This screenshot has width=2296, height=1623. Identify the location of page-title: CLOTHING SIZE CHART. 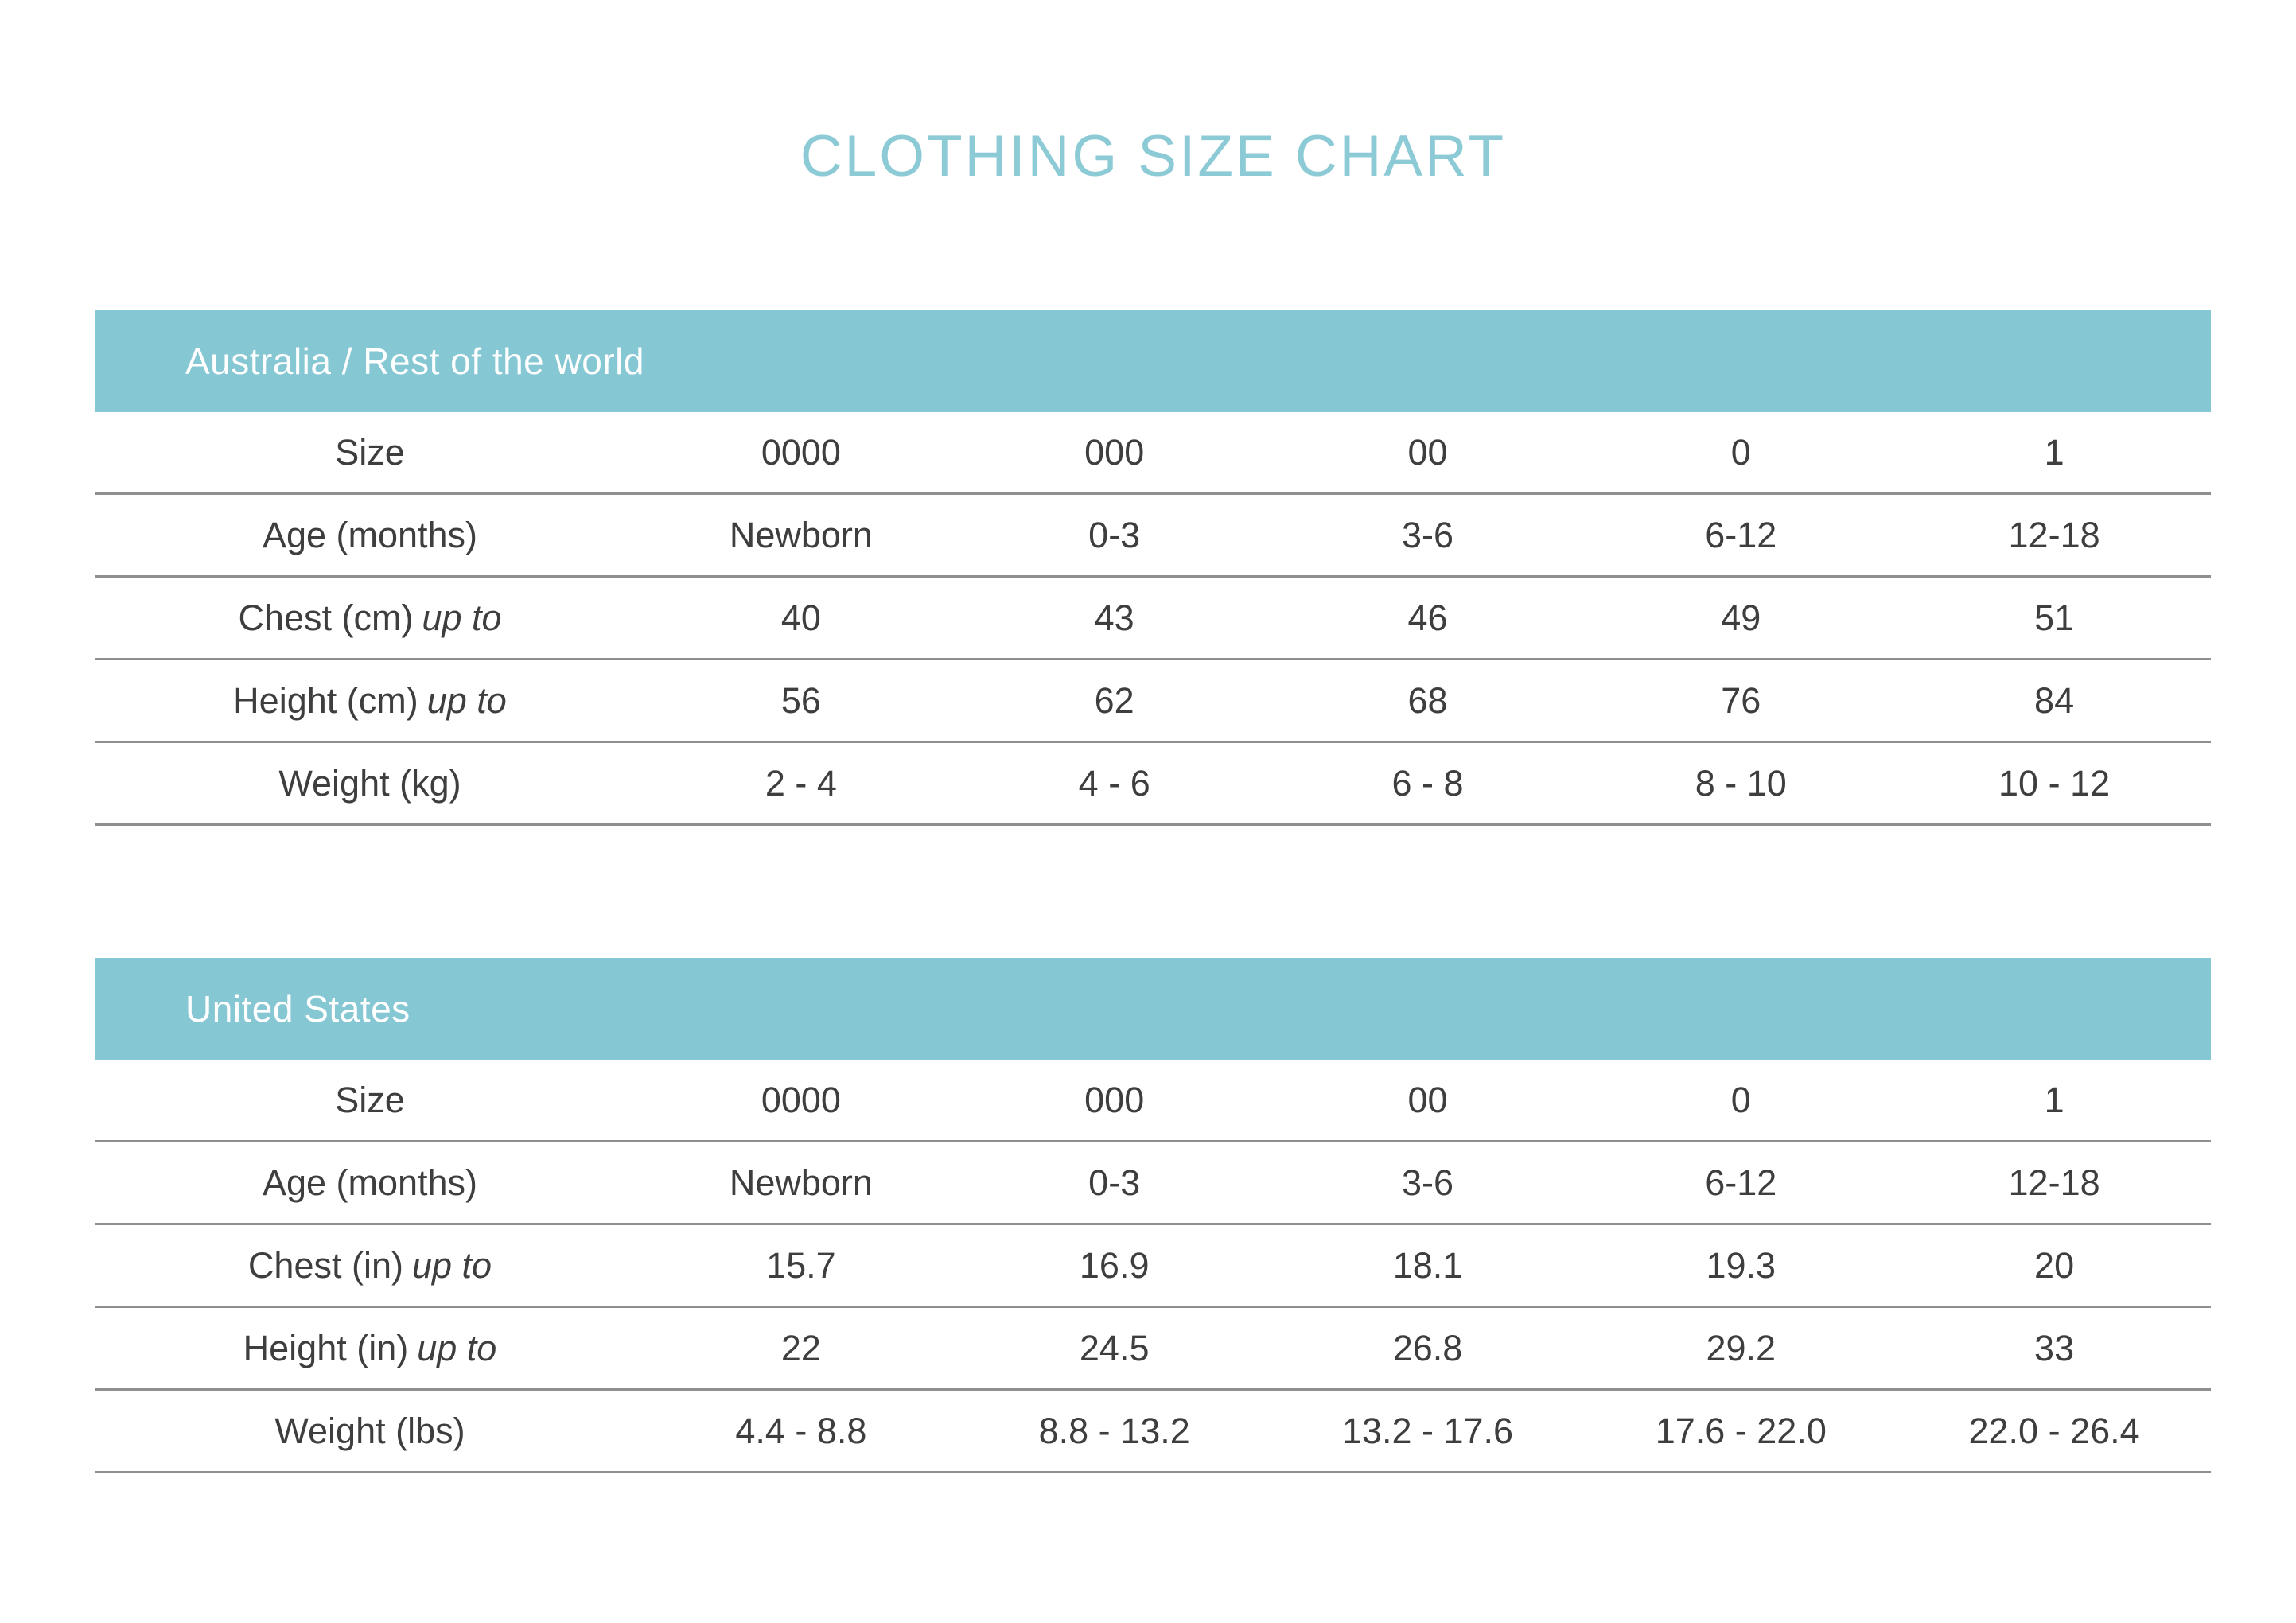
(1153, 156).